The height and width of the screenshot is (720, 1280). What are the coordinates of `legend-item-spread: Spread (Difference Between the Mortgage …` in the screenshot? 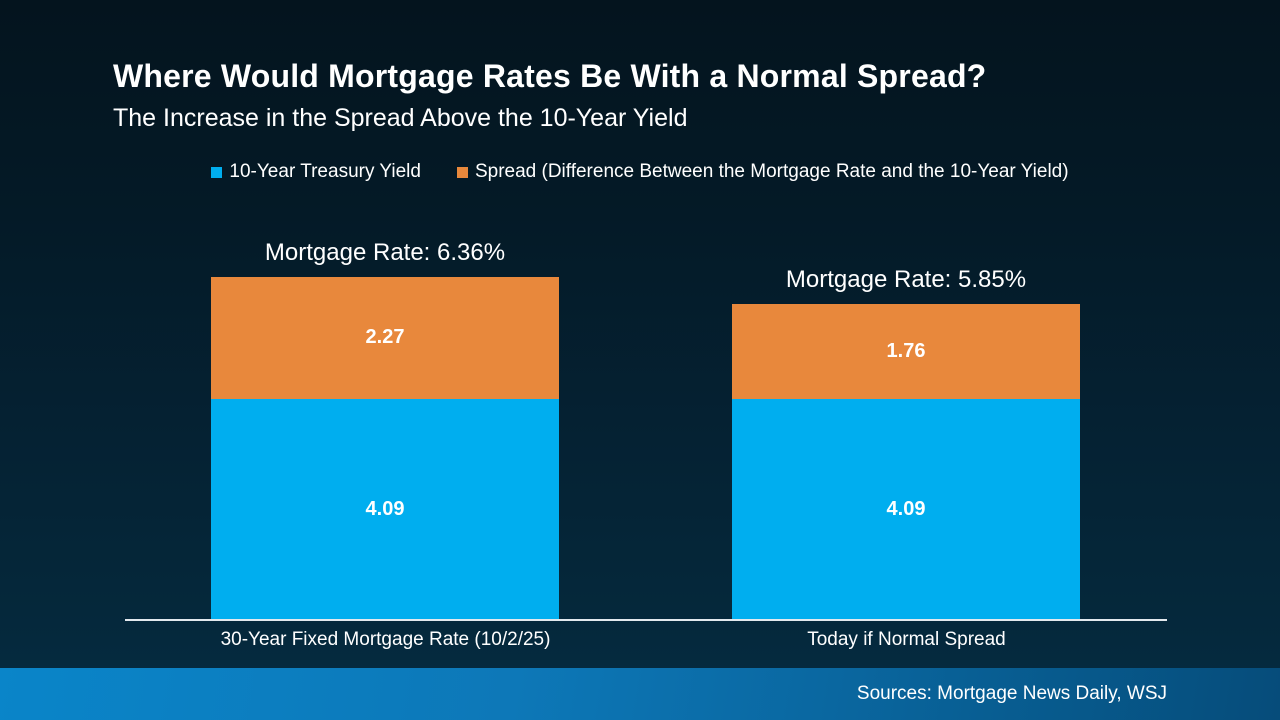 It's located at (762, 172).